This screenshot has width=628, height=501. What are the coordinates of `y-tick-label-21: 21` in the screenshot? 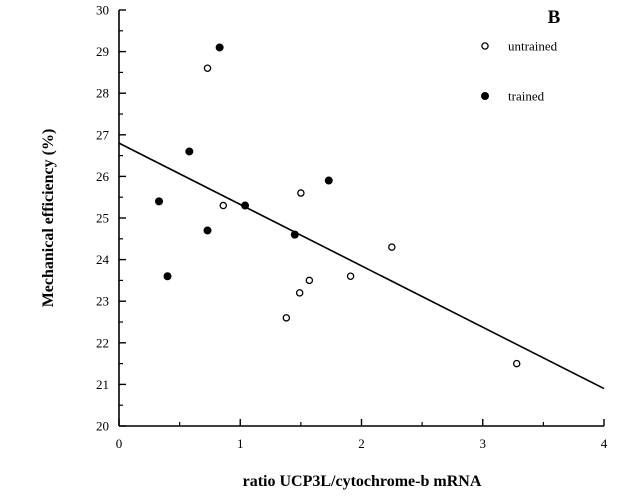 It's located at (102, 384).